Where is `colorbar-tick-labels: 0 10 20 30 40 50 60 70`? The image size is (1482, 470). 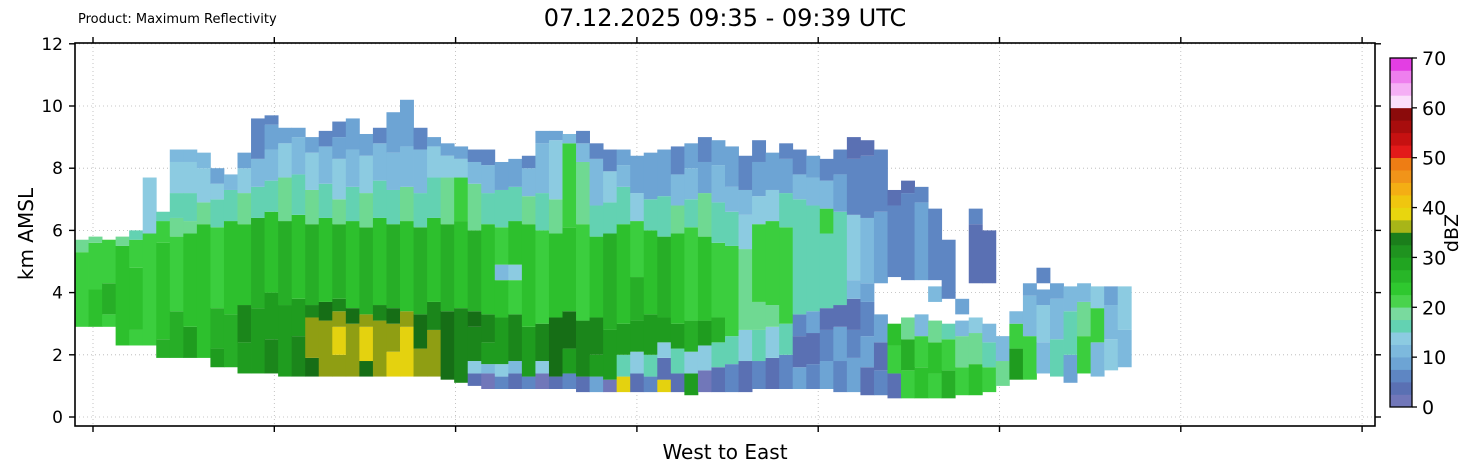
colorbar-tick-labels: 0 10 20 30 40 50 60 70 is located at coordinates (1434, 233).